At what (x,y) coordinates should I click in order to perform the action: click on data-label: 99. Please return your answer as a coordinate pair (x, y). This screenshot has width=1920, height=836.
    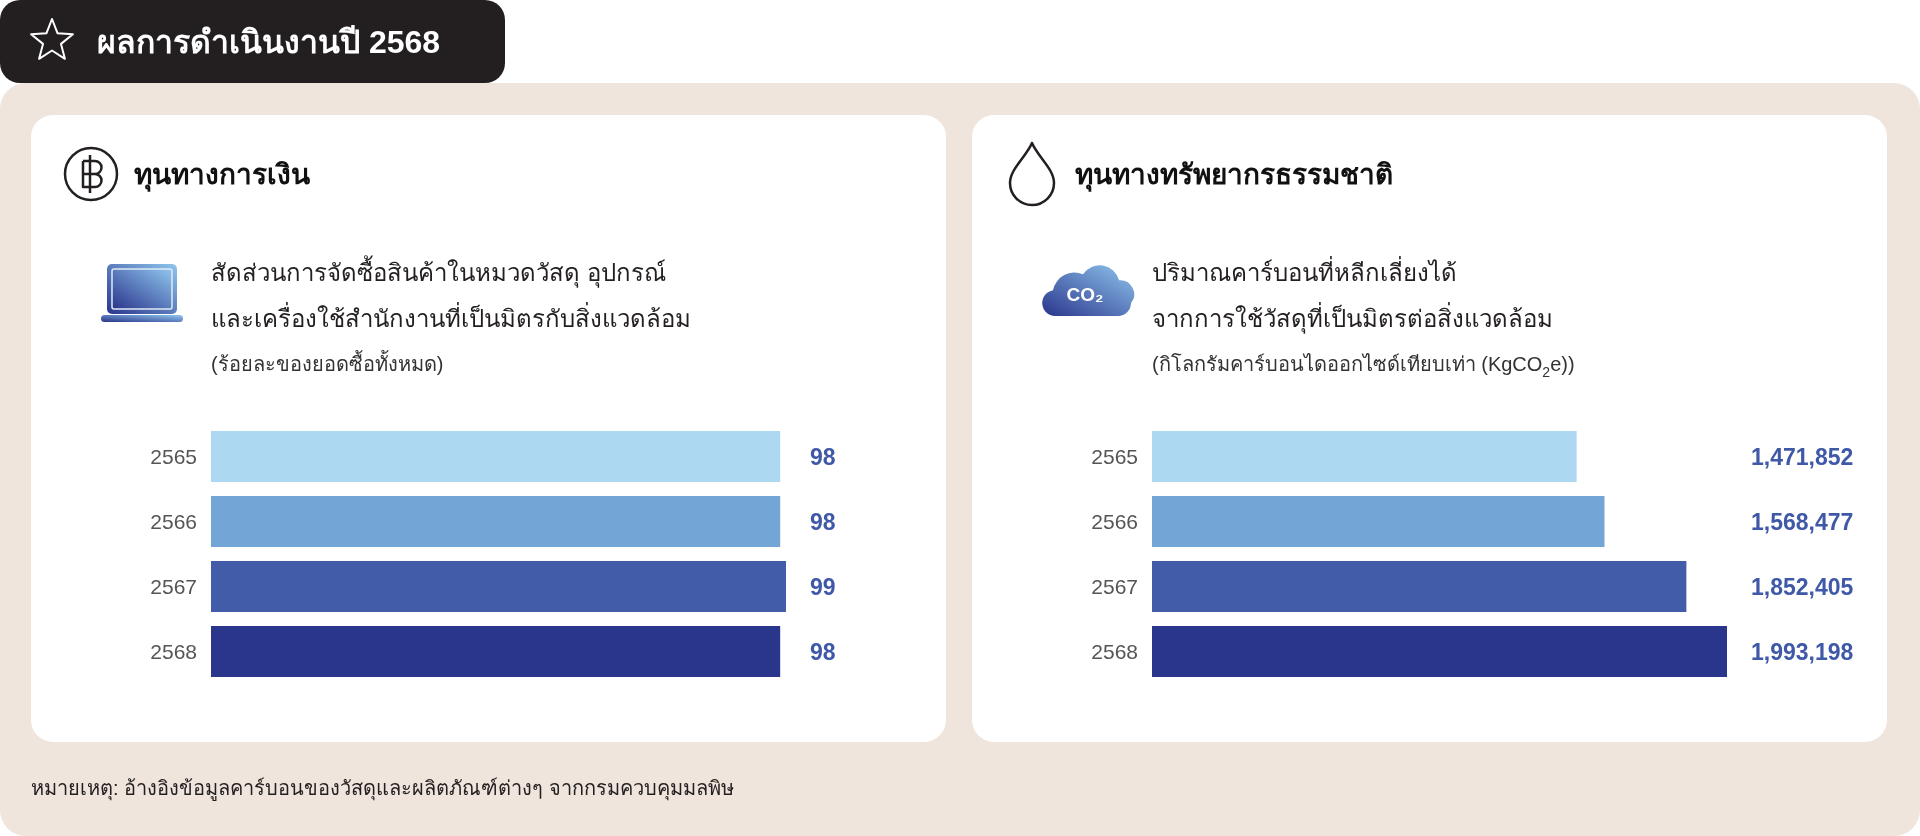
    Looking at the image, I should click on (823, 586).